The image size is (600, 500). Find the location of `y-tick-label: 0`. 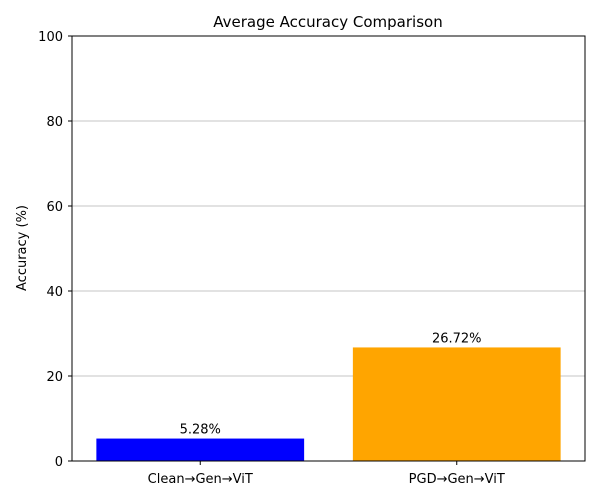

y-tick-label: 0 is located at coordinates (59, 462).